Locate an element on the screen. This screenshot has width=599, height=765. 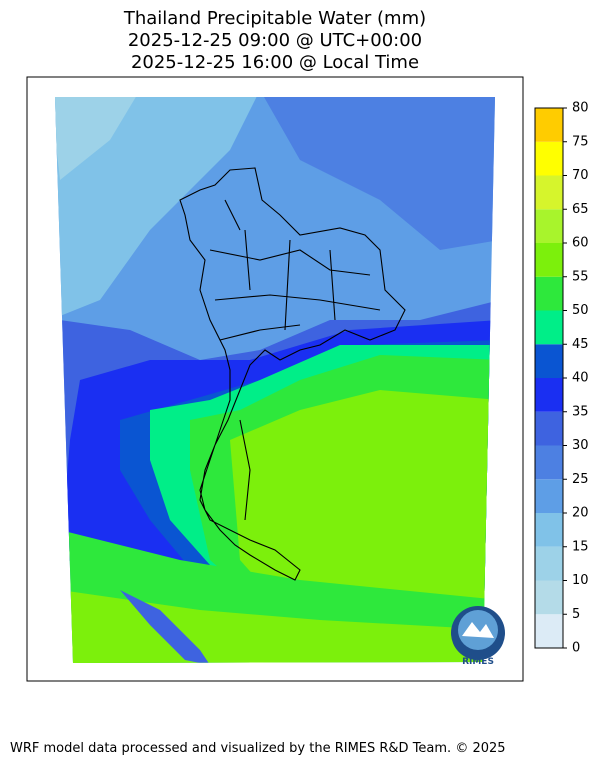
colorbar-tick-label: 45 is located at coordinates (580, 344).